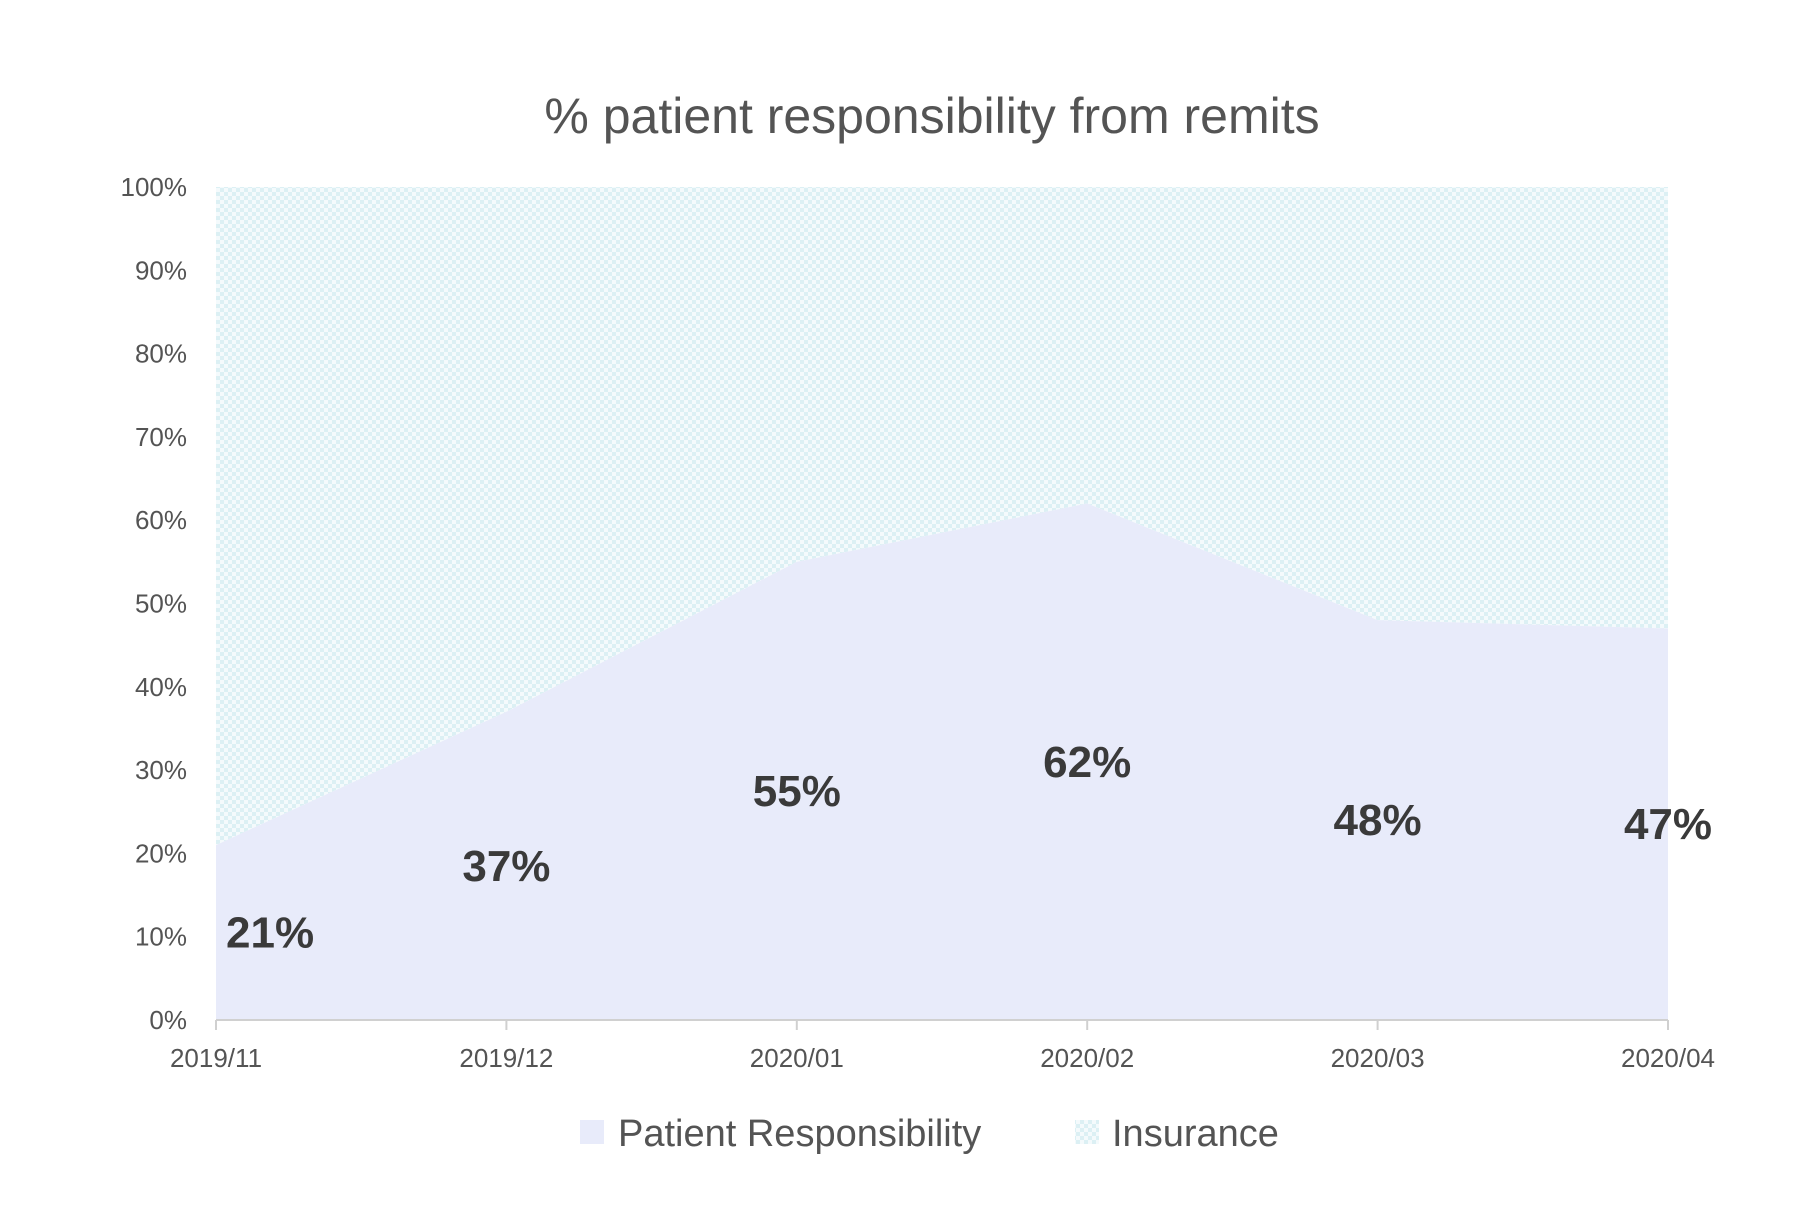 The height and width of the screenshot is (1206, 1804). What do you see at coordinates (154, 187) in the screenshot?
I see `y-tick-label: 100%` at bounding box center [154, 187].